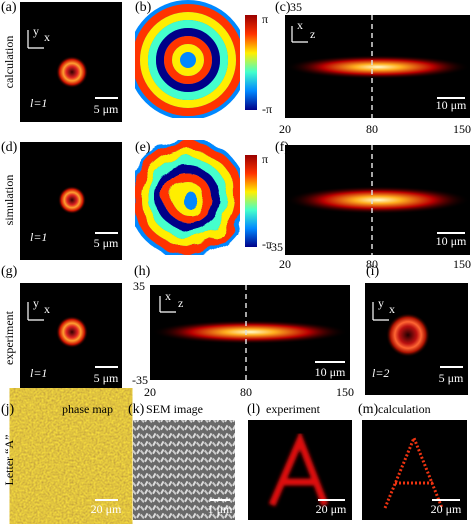 The height and width of the screenshot is (524, 474). Describe the element at coordinates (9, 271) in the screenshot. I see `label: (g)` at that location.